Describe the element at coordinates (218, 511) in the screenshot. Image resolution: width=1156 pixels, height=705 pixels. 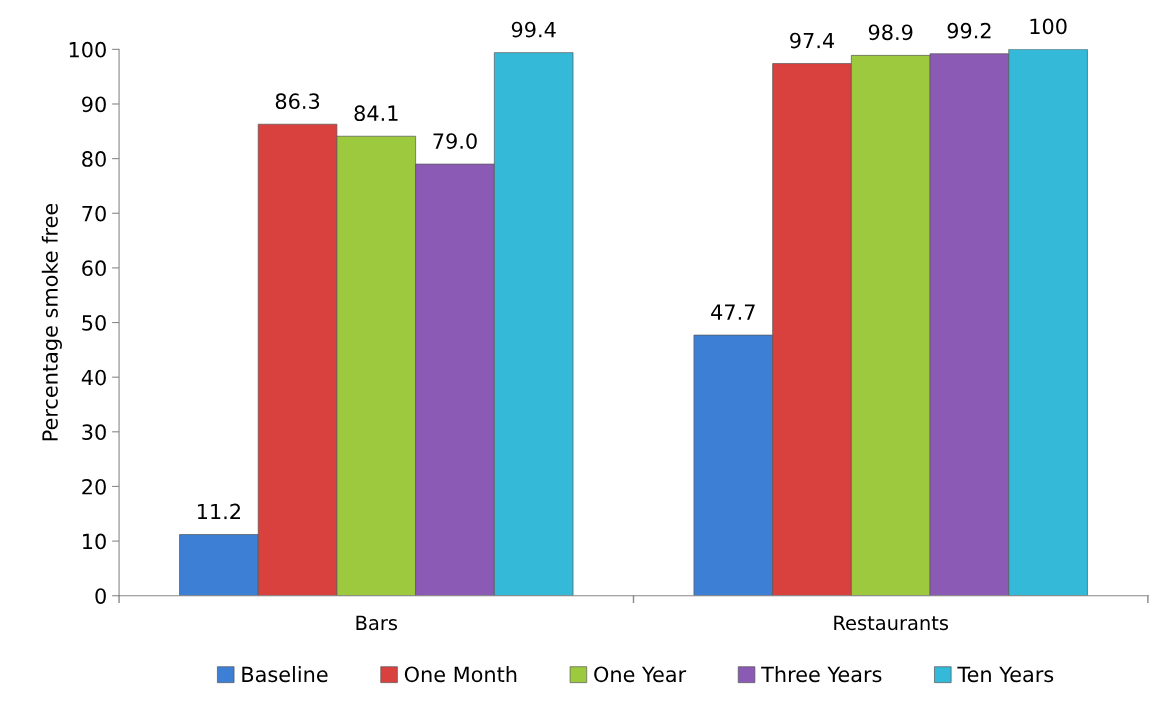
I see `data-label: 11.2` at that location.